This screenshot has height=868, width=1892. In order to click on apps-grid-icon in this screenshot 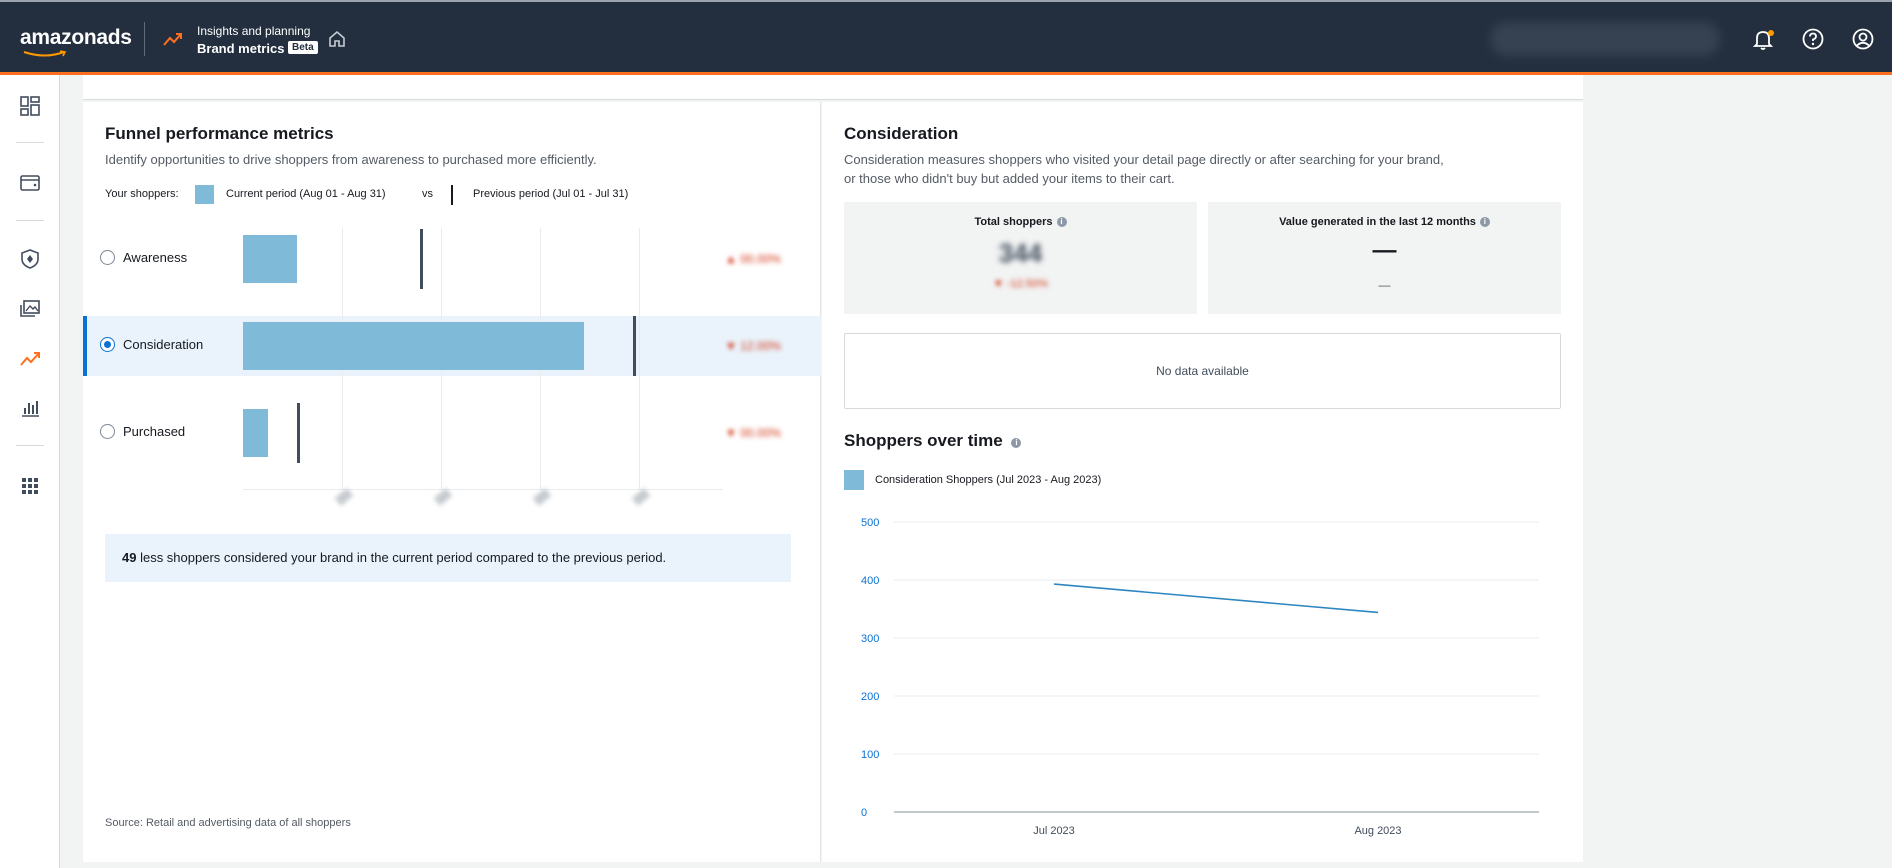, I will do `click(30, 486)`.